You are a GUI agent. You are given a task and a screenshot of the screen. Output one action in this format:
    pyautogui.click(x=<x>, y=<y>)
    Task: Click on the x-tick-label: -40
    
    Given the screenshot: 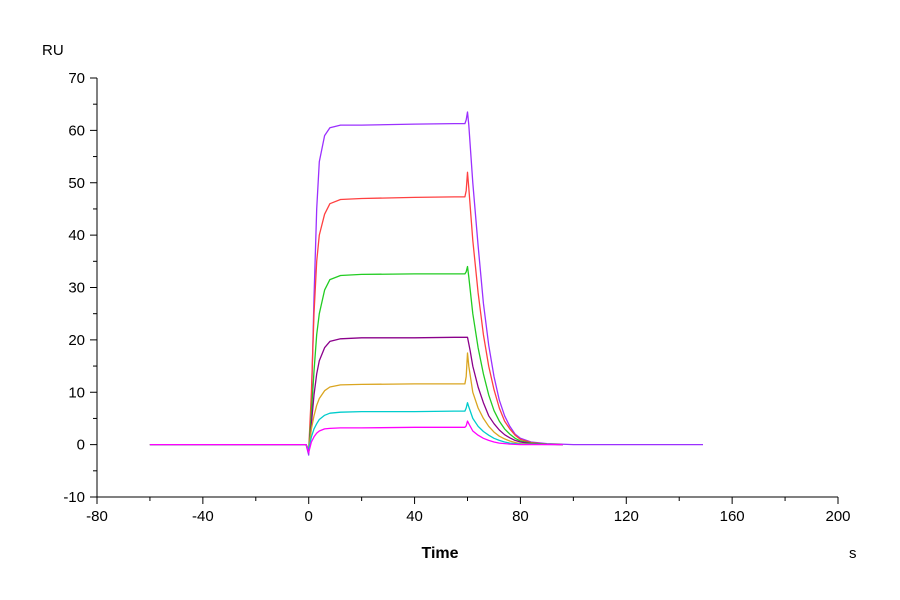 What is the action you would take?
    pyautogui.click(x=203, y=516)
    